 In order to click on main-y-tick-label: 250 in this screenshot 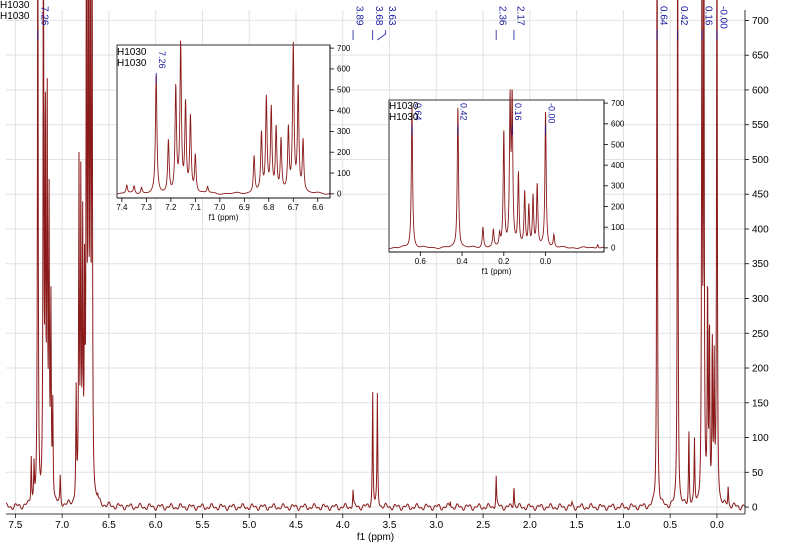, I will do `click(760, 334)`.